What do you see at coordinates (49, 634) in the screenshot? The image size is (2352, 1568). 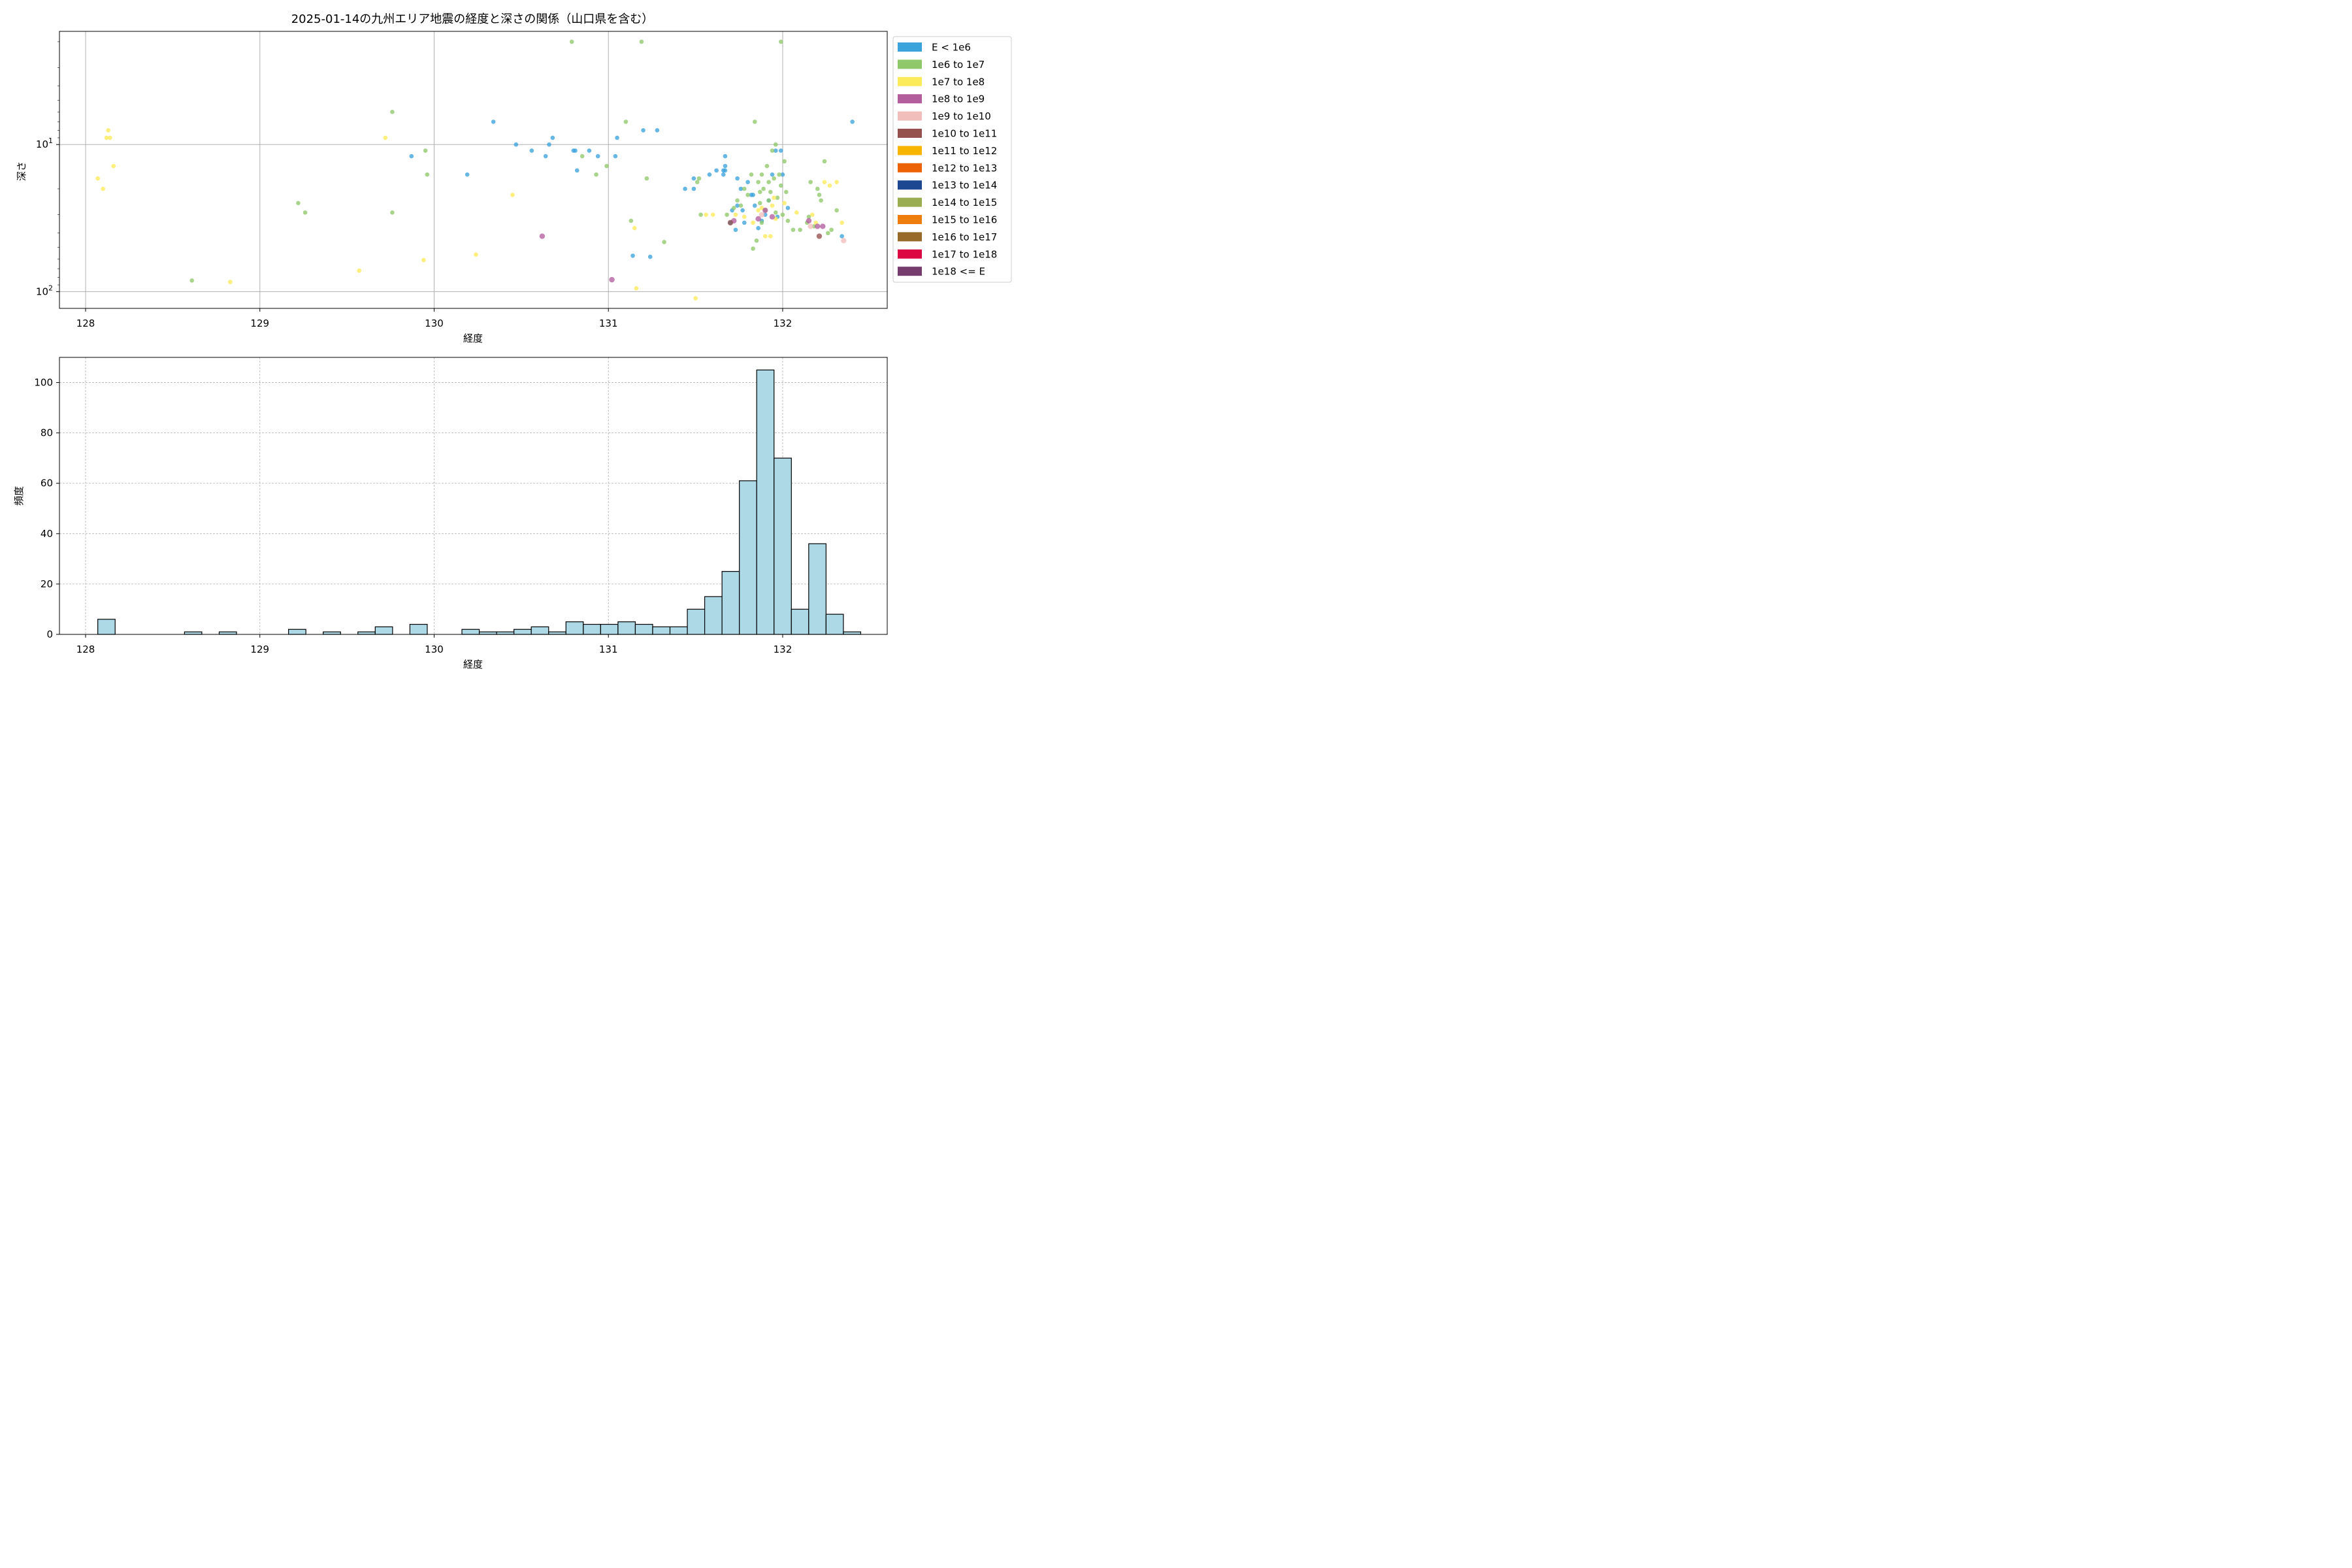 I see `histogram-y-tick-label: 0` at bounding box center [49, 634].